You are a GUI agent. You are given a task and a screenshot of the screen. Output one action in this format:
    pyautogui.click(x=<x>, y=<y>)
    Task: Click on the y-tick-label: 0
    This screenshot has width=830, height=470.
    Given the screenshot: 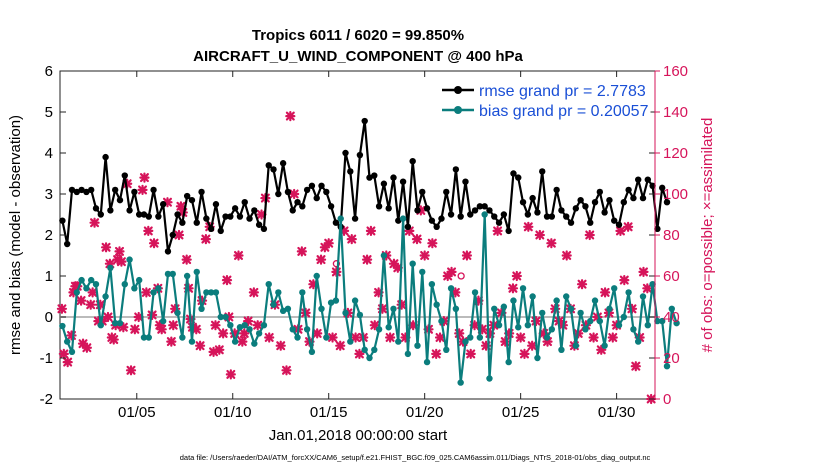 What is the action you would take?
    pyautogui.click(x=49, y=317)
    